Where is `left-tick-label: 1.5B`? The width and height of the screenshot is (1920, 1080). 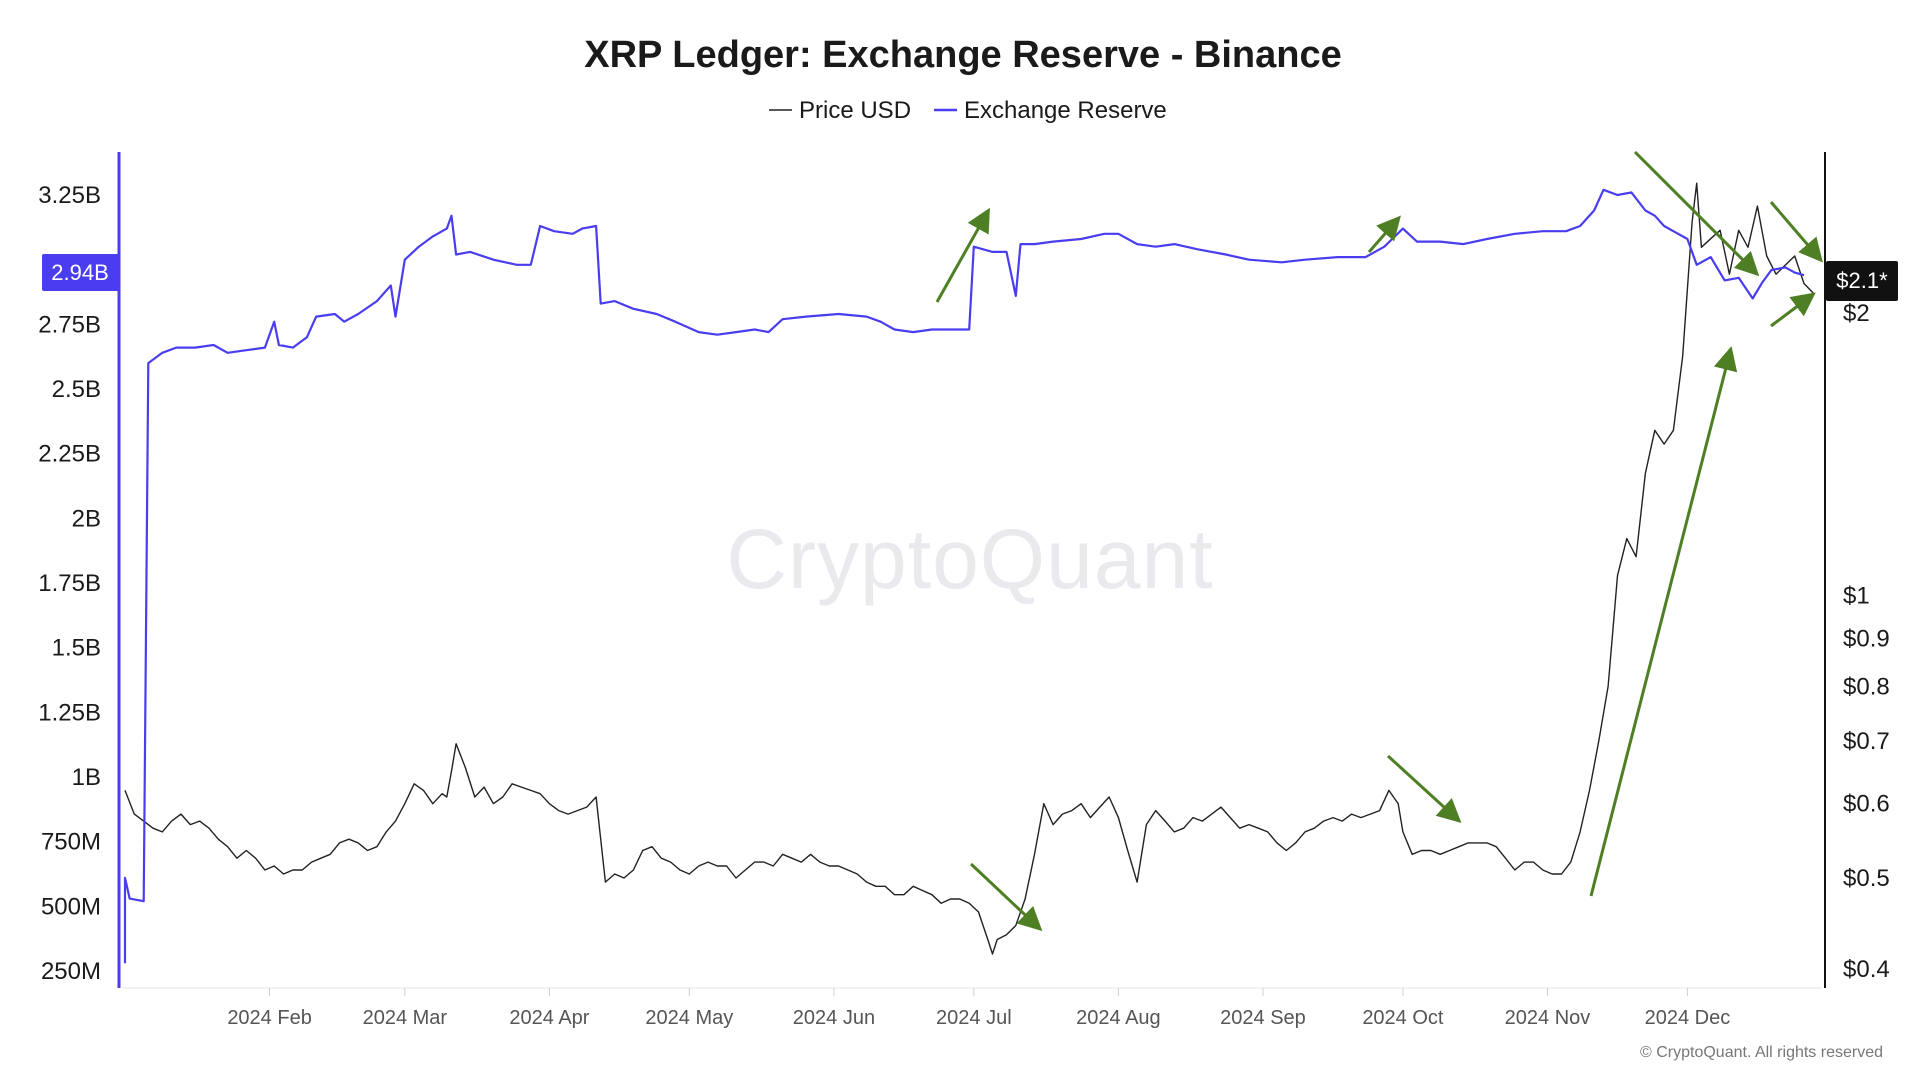
left-tick-label: 1.5B is located at coordinates (76, 648).